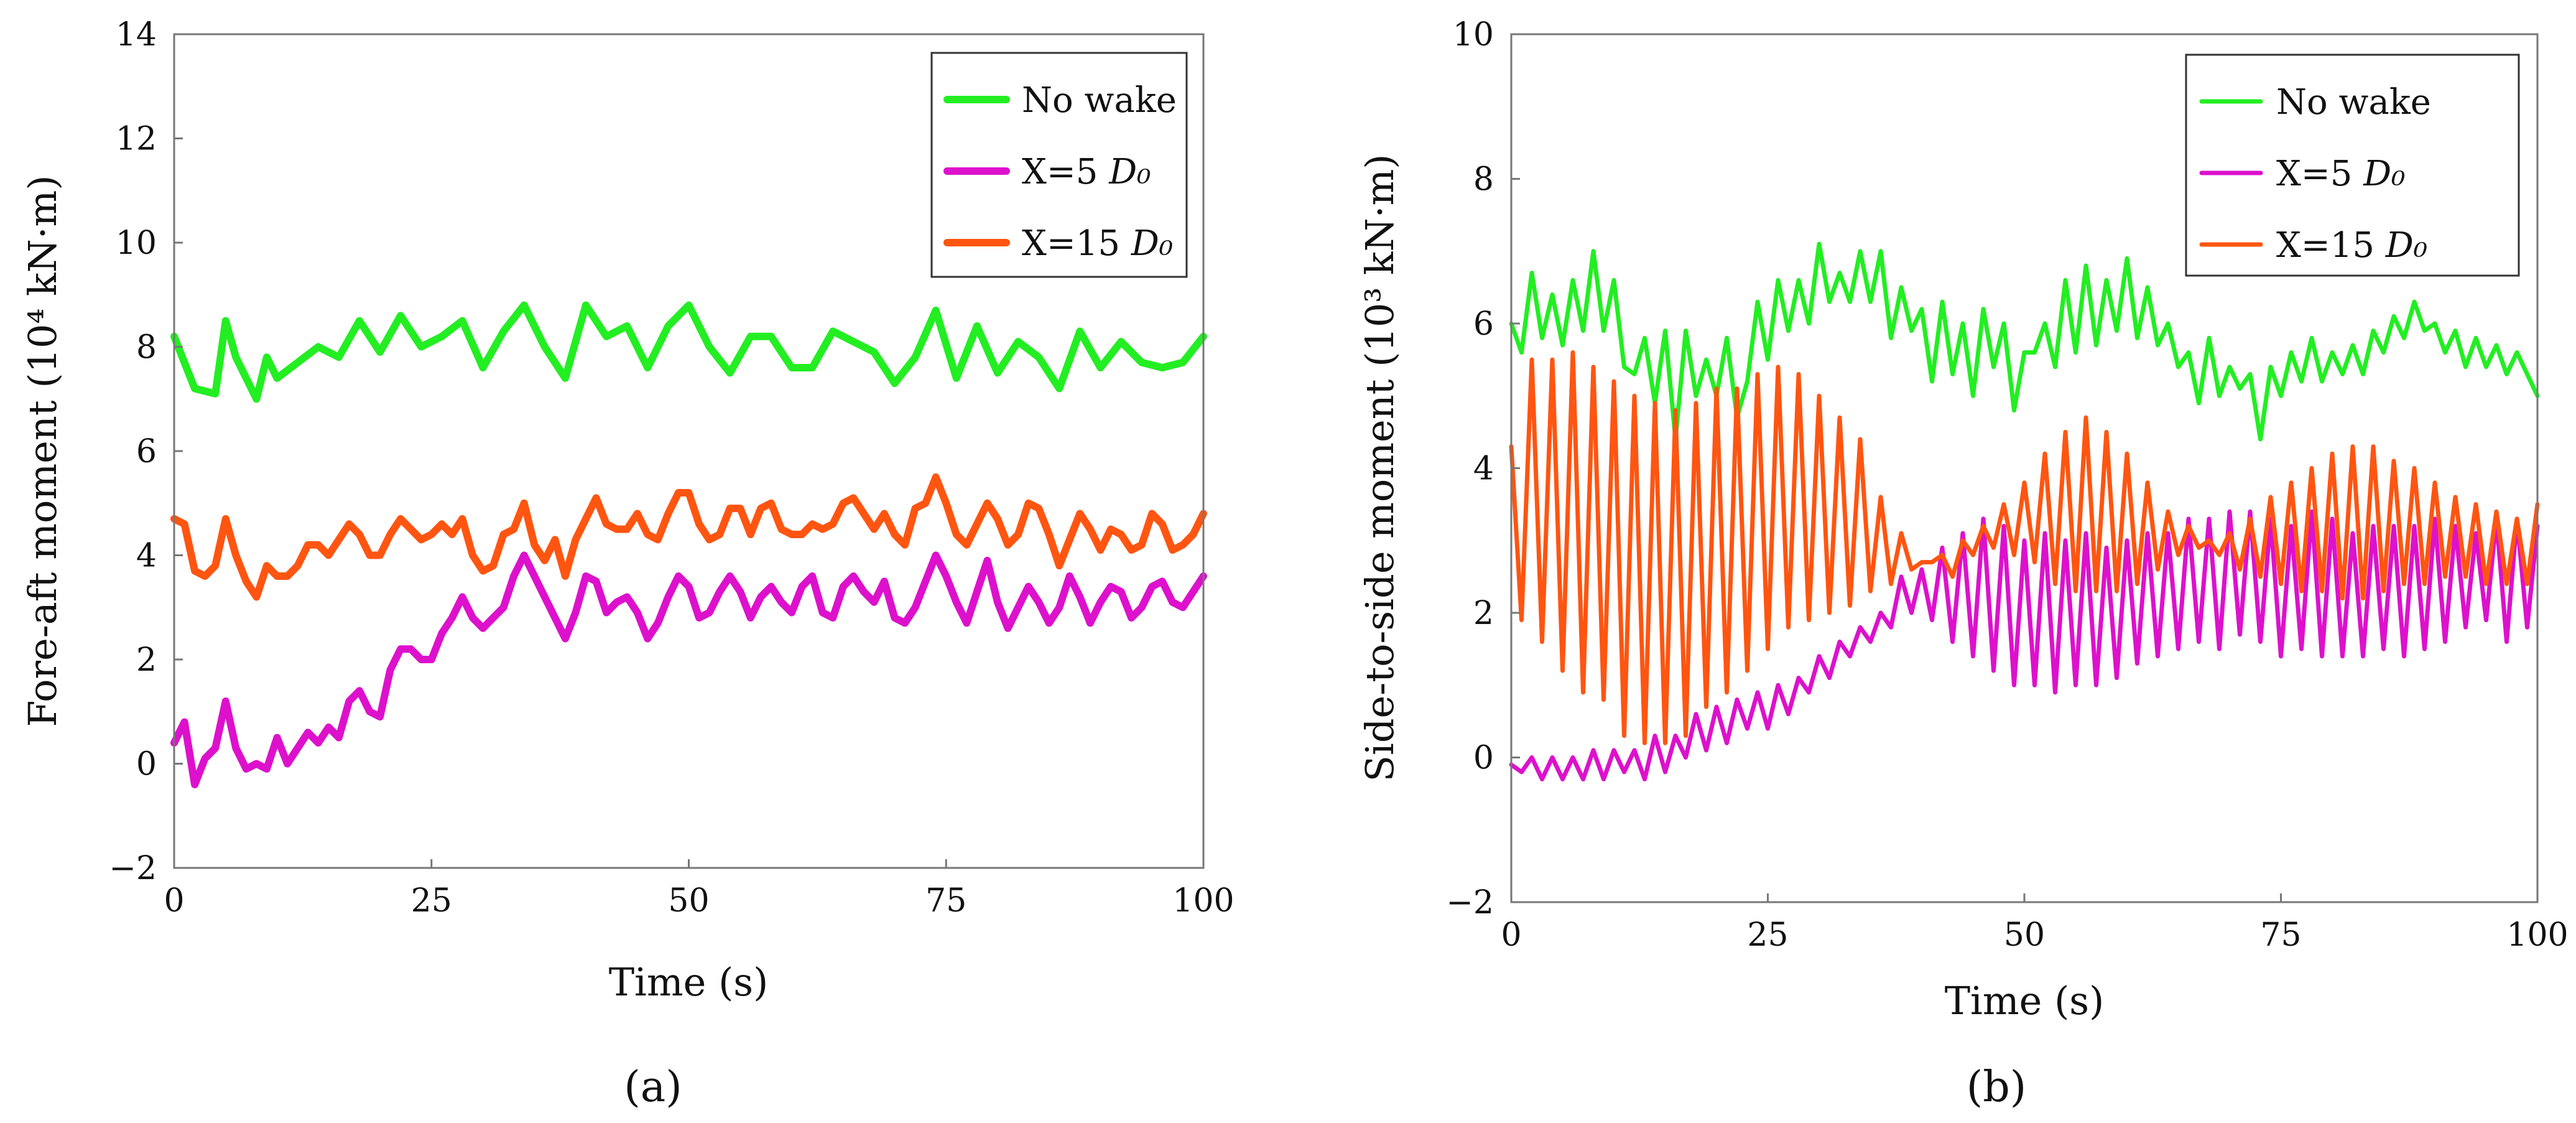 The image size is (2576, 1123). What do you see at coordinates (1997, 1087) in the screenshot?
I see `panel-b-caption: (b)` at bounding box center [1997, 1087].